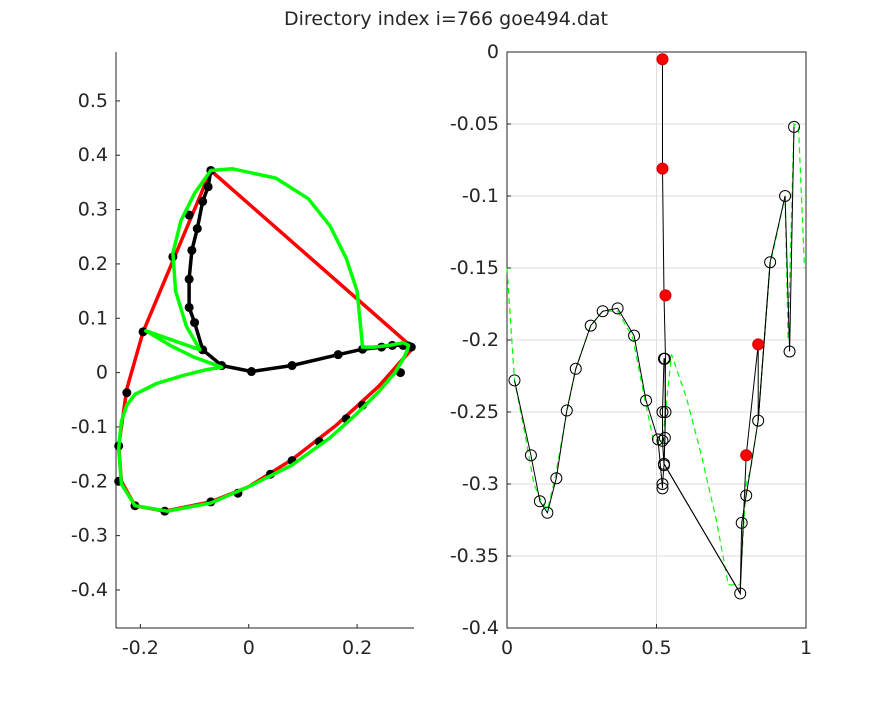  I want to click on series-2-line, so click(716, 327).